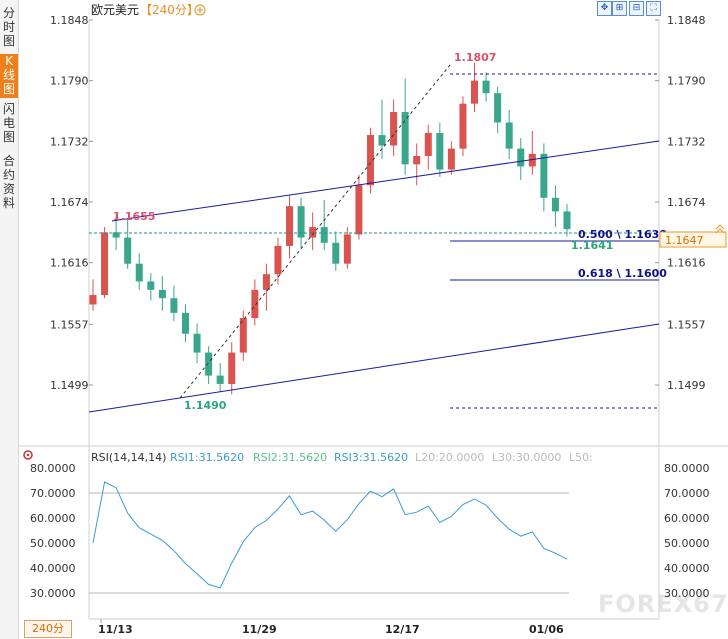 Image resolution: width=728 pixels, height=639 pixels. Describe the element at coordinates (687, 518) in the screenshot. I see `rsi-tick-label-right: 60.0000` at that location.